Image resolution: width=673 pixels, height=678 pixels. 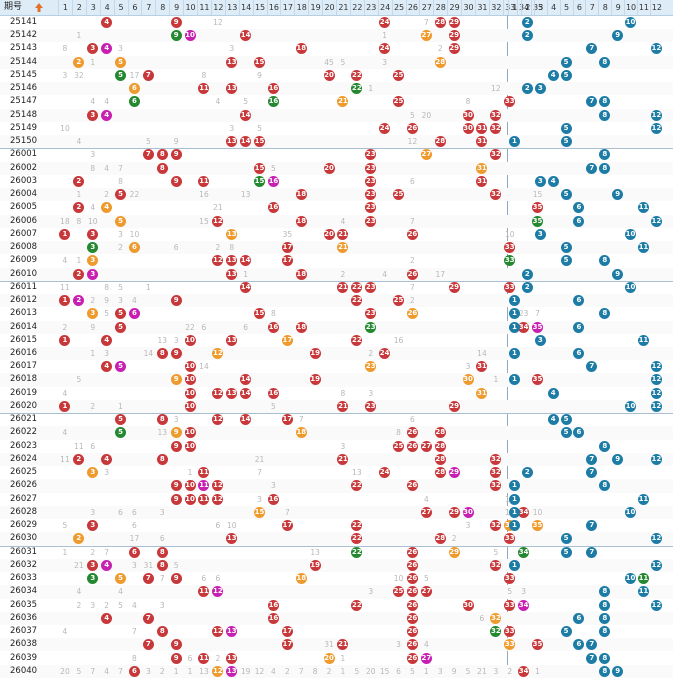 What do you see at coordinates (579, 645) in the screenshot?
I see `back-ball: 6` at bounding box center [579, 645].